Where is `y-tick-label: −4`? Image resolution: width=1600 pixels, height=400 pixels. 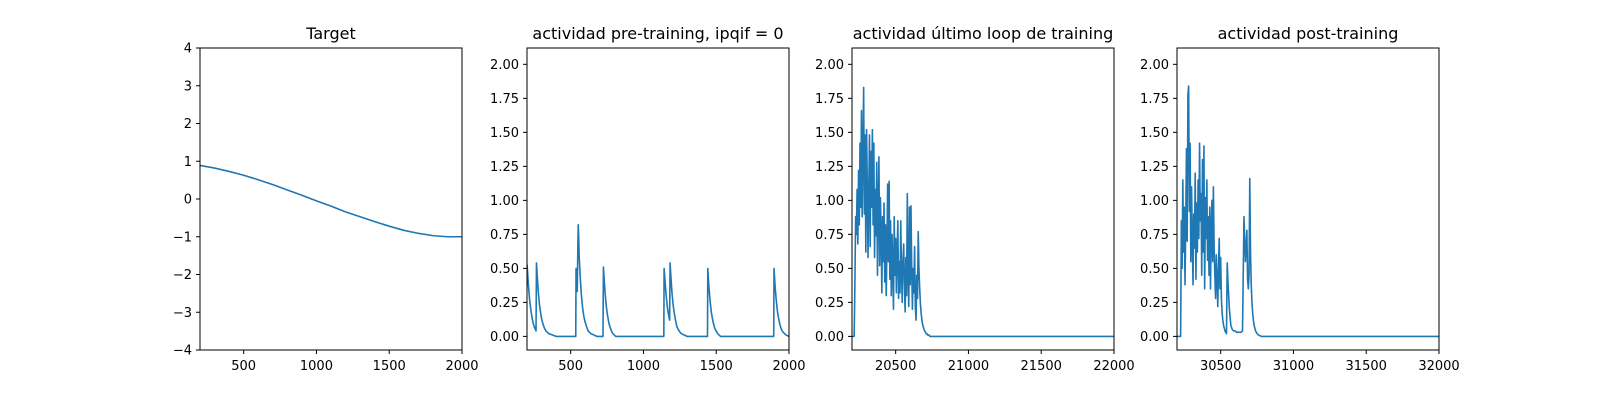
y-tick-label: −4 is located at coordinates (182, 351).